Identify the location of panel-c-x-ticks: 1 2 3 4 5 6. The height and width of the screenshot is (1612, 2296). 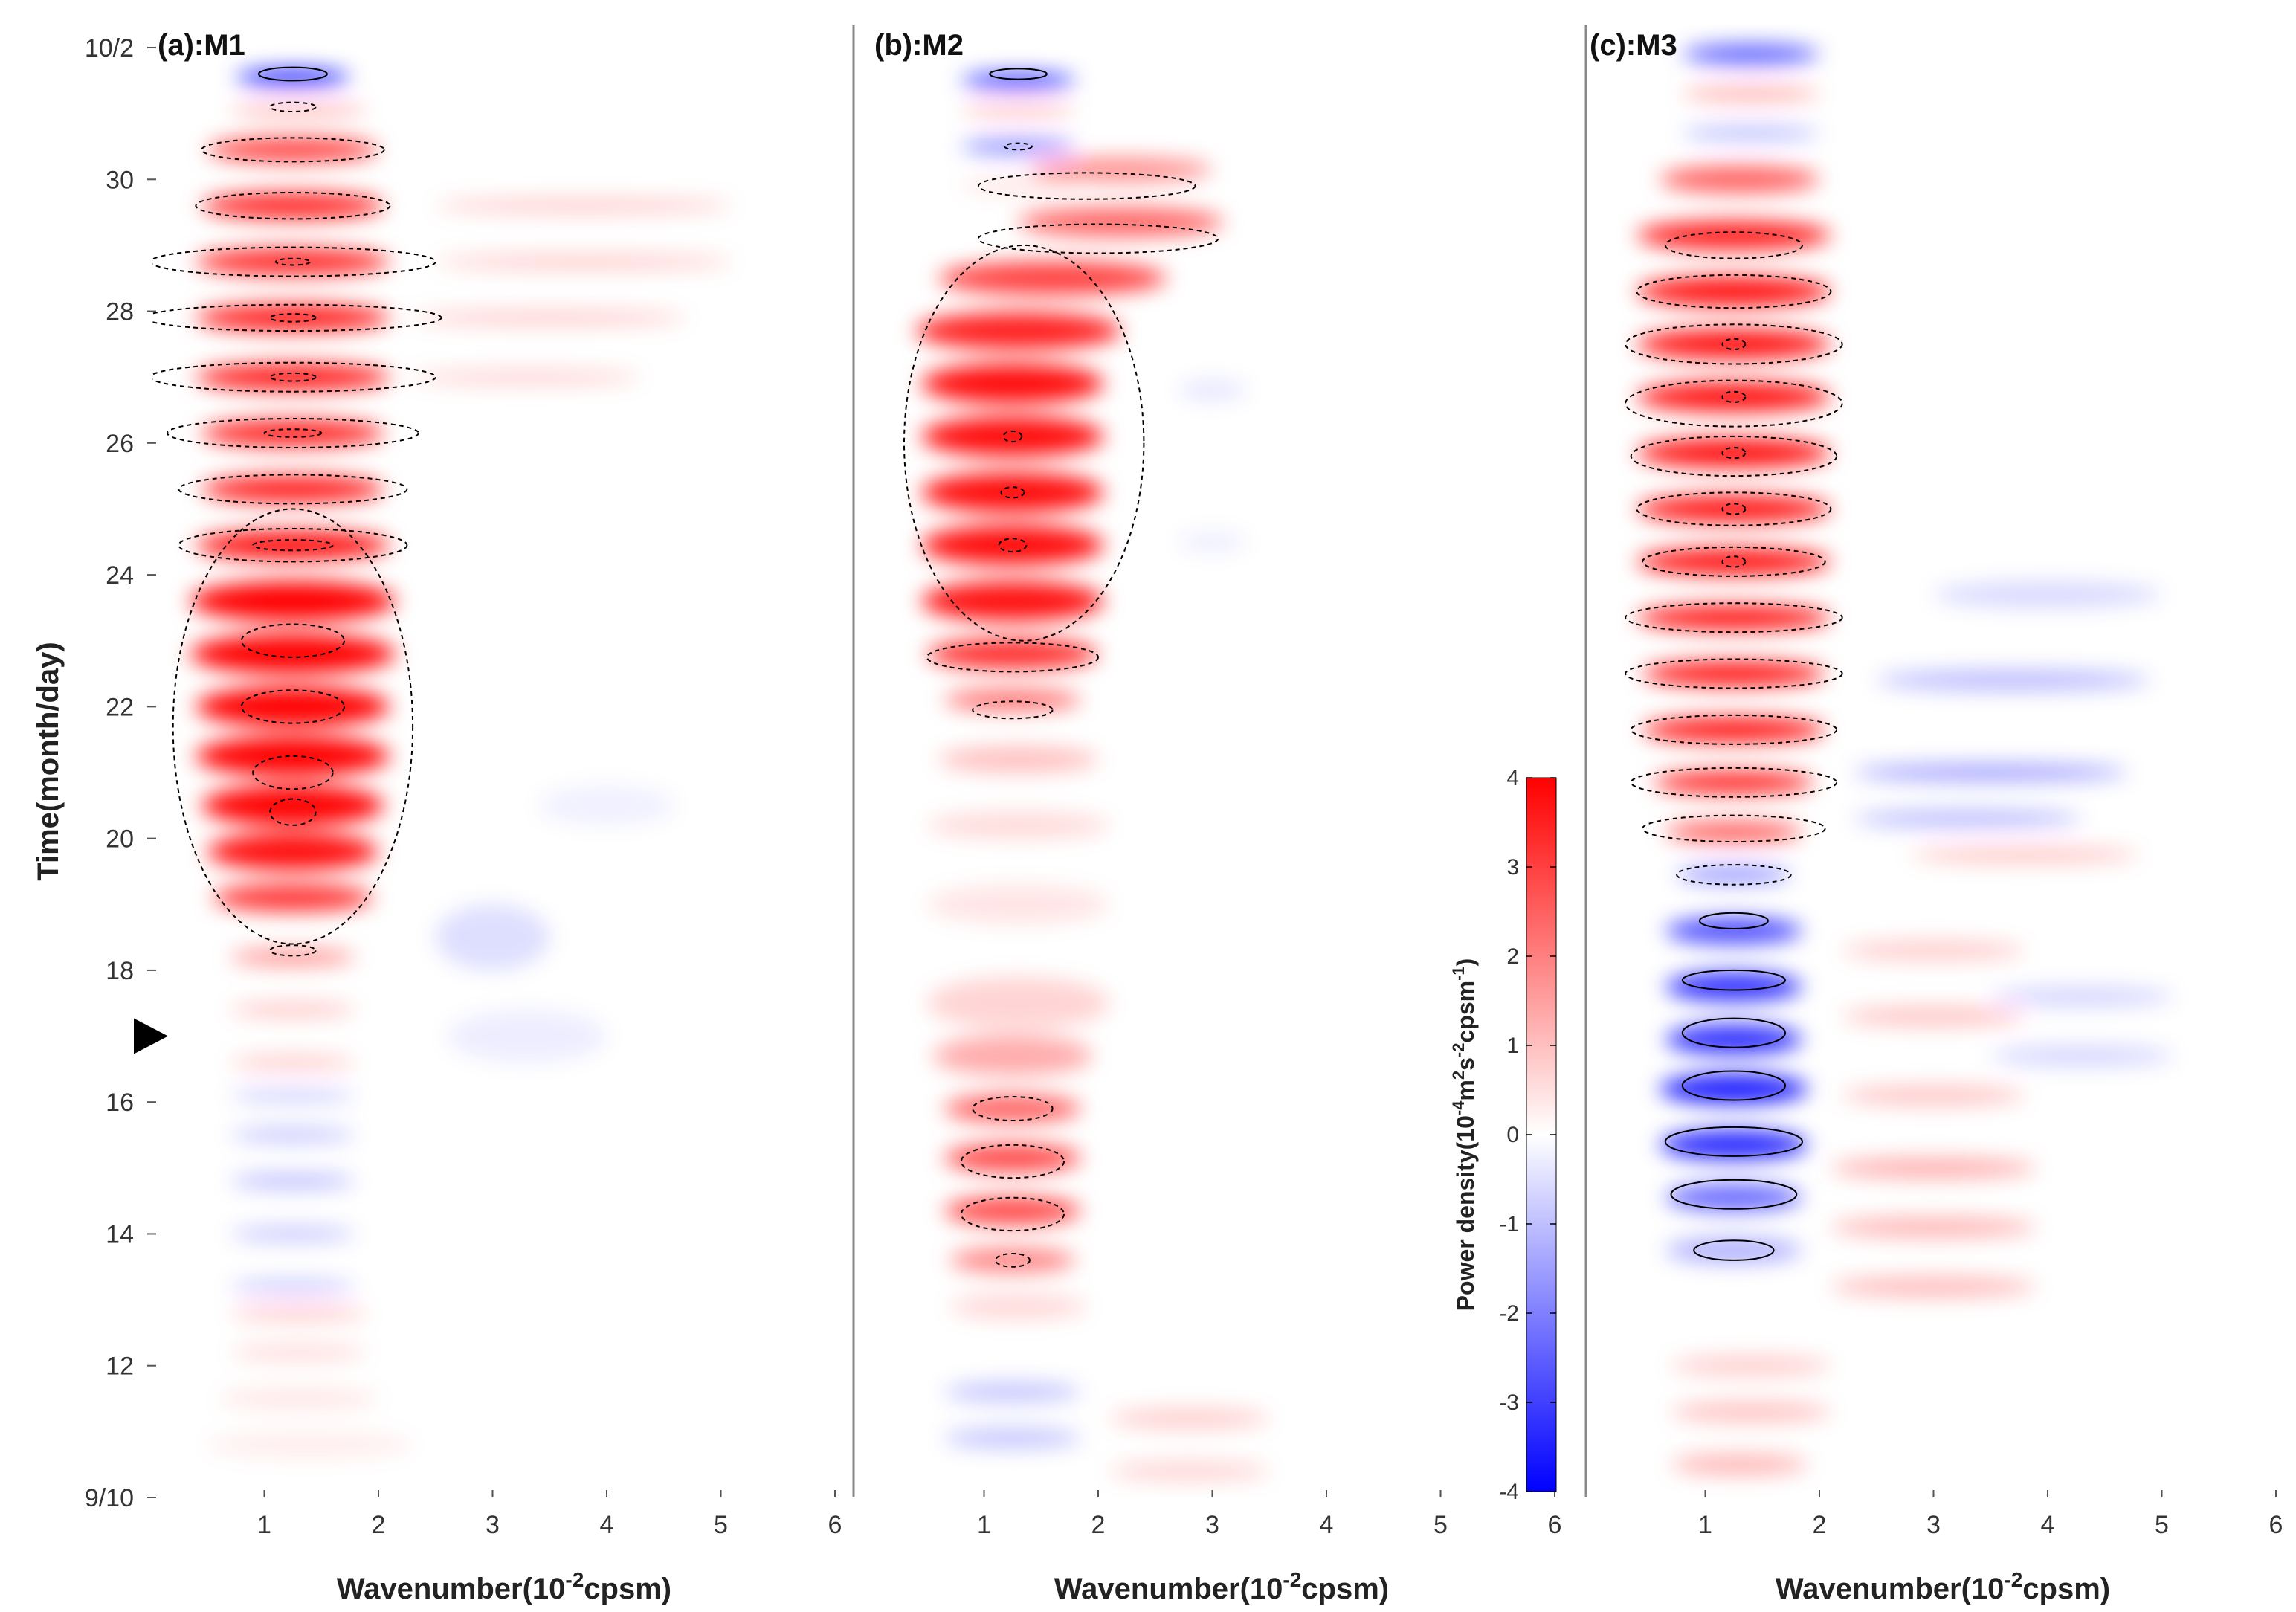
(1990, 1515).